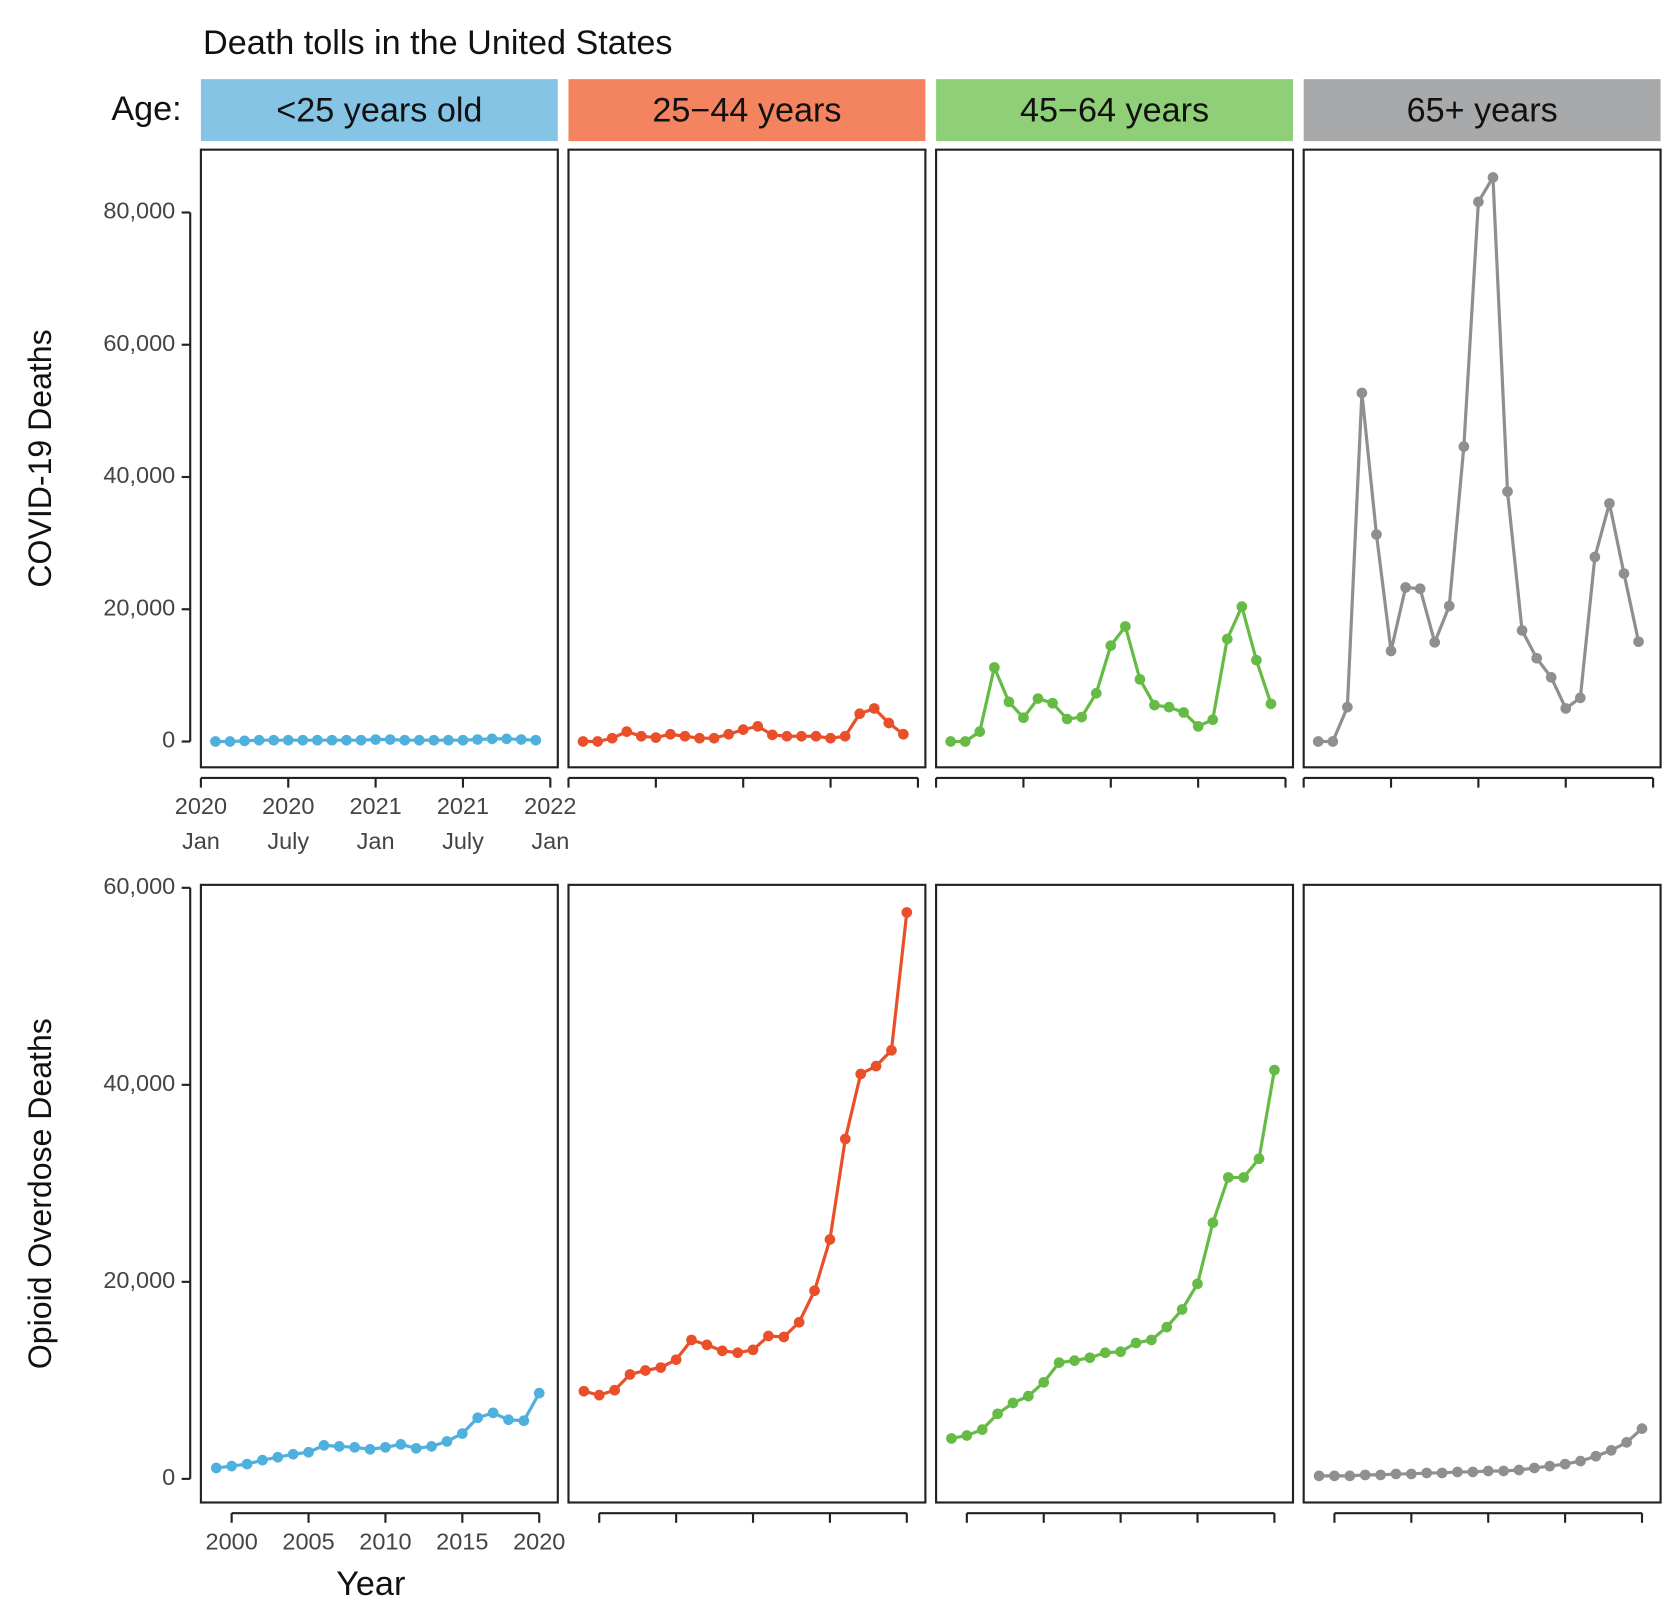 The width and height of the screenshot is (1667, 1603). What do you see at coordinates (139, 886) in the screenshot?
I see `y-tick-label: 60,000` at bounding box center [139, 886].